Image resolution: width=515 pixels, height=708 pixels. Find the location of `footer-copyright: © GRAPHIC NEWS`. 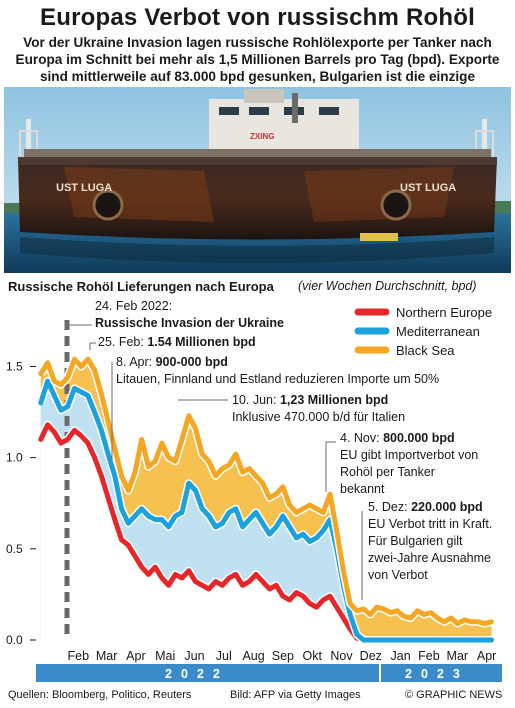

footer-copyright: © GRAPHIC NEWS is located at coordinates (454, 695).